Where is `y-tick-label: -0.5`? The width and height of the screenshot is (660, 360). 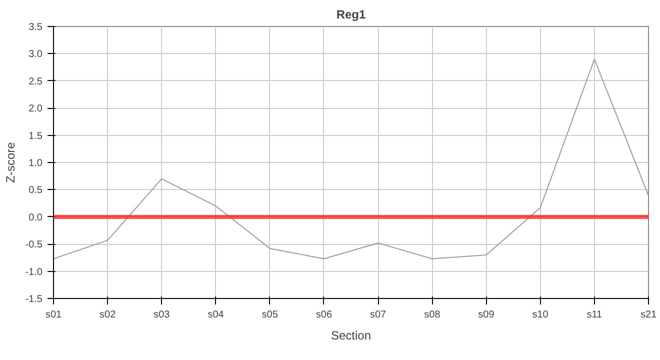
y-tick-label: -0.5 is located at coordinates (34, 245).